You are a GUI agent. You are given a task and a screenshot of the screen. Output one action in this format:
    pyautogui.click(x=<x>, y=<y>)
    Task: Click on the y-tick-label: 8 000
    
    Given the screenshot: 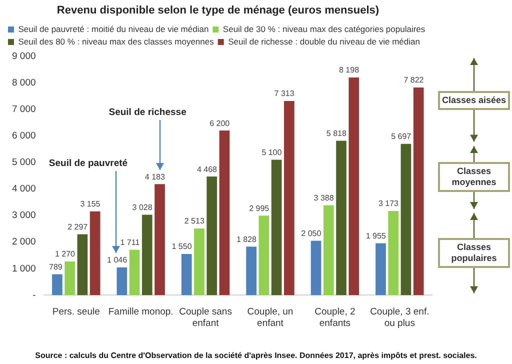 What is the action you would take?
    pyautogui.click(x=24, y=82)
    